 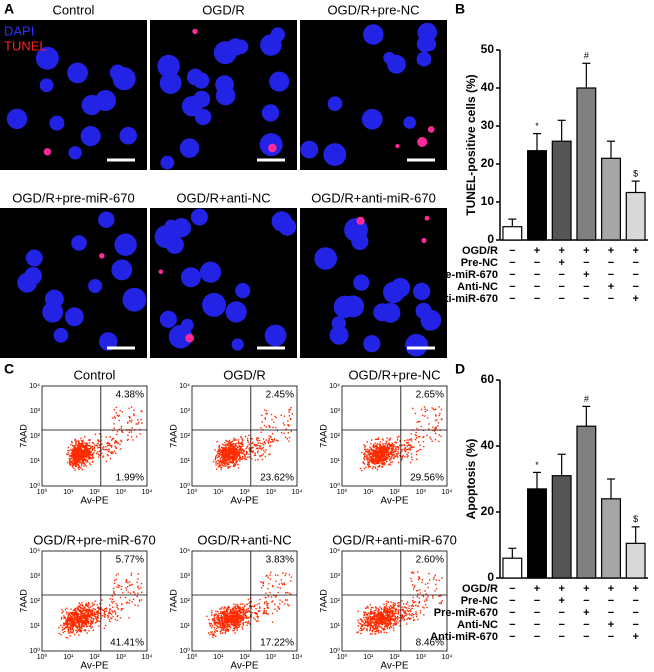 What do you see at coordinates (586, 399) in the screenshot?
I see `significance-mark: #` at bounding box center [586, 399].